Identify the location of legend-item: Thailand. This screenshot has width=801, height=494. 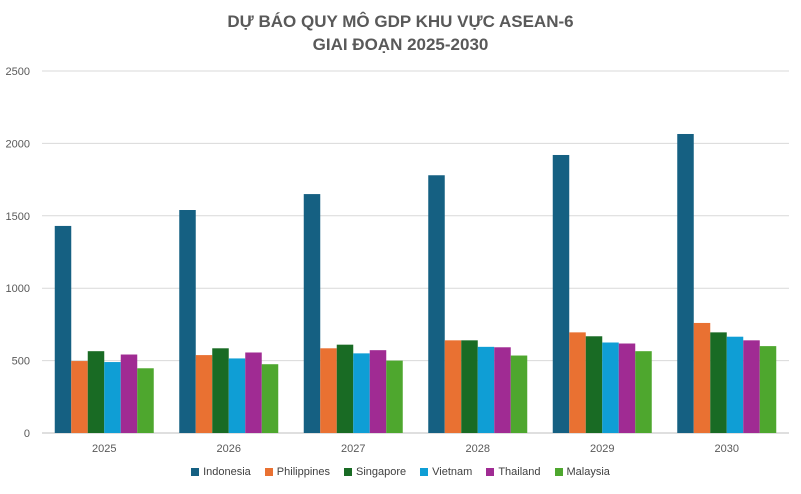
(513, 472).